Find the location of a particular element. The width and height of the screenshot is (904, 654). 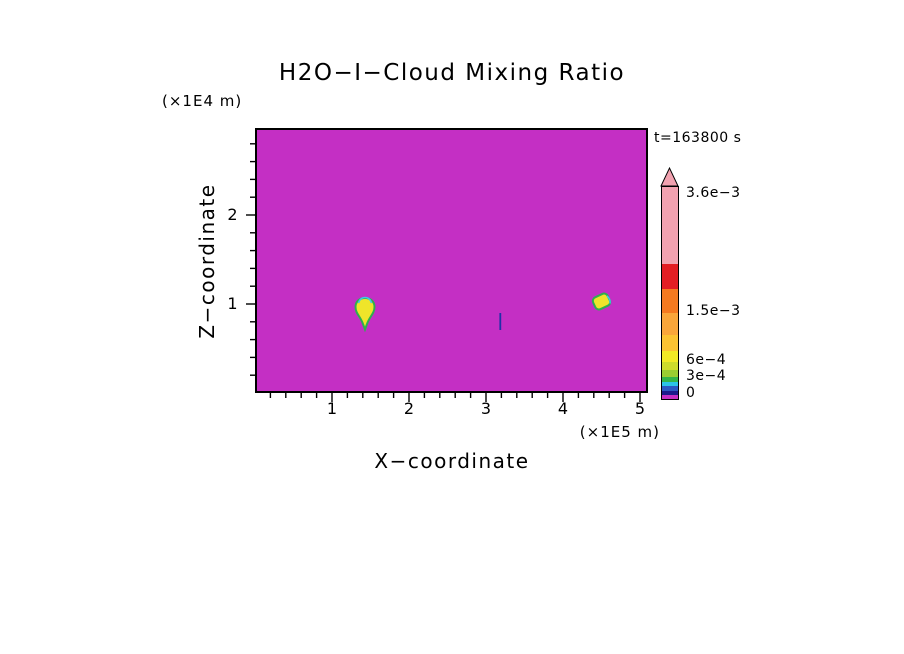

colorbar-label-zero: 0 is located at coordinates (691, 393).